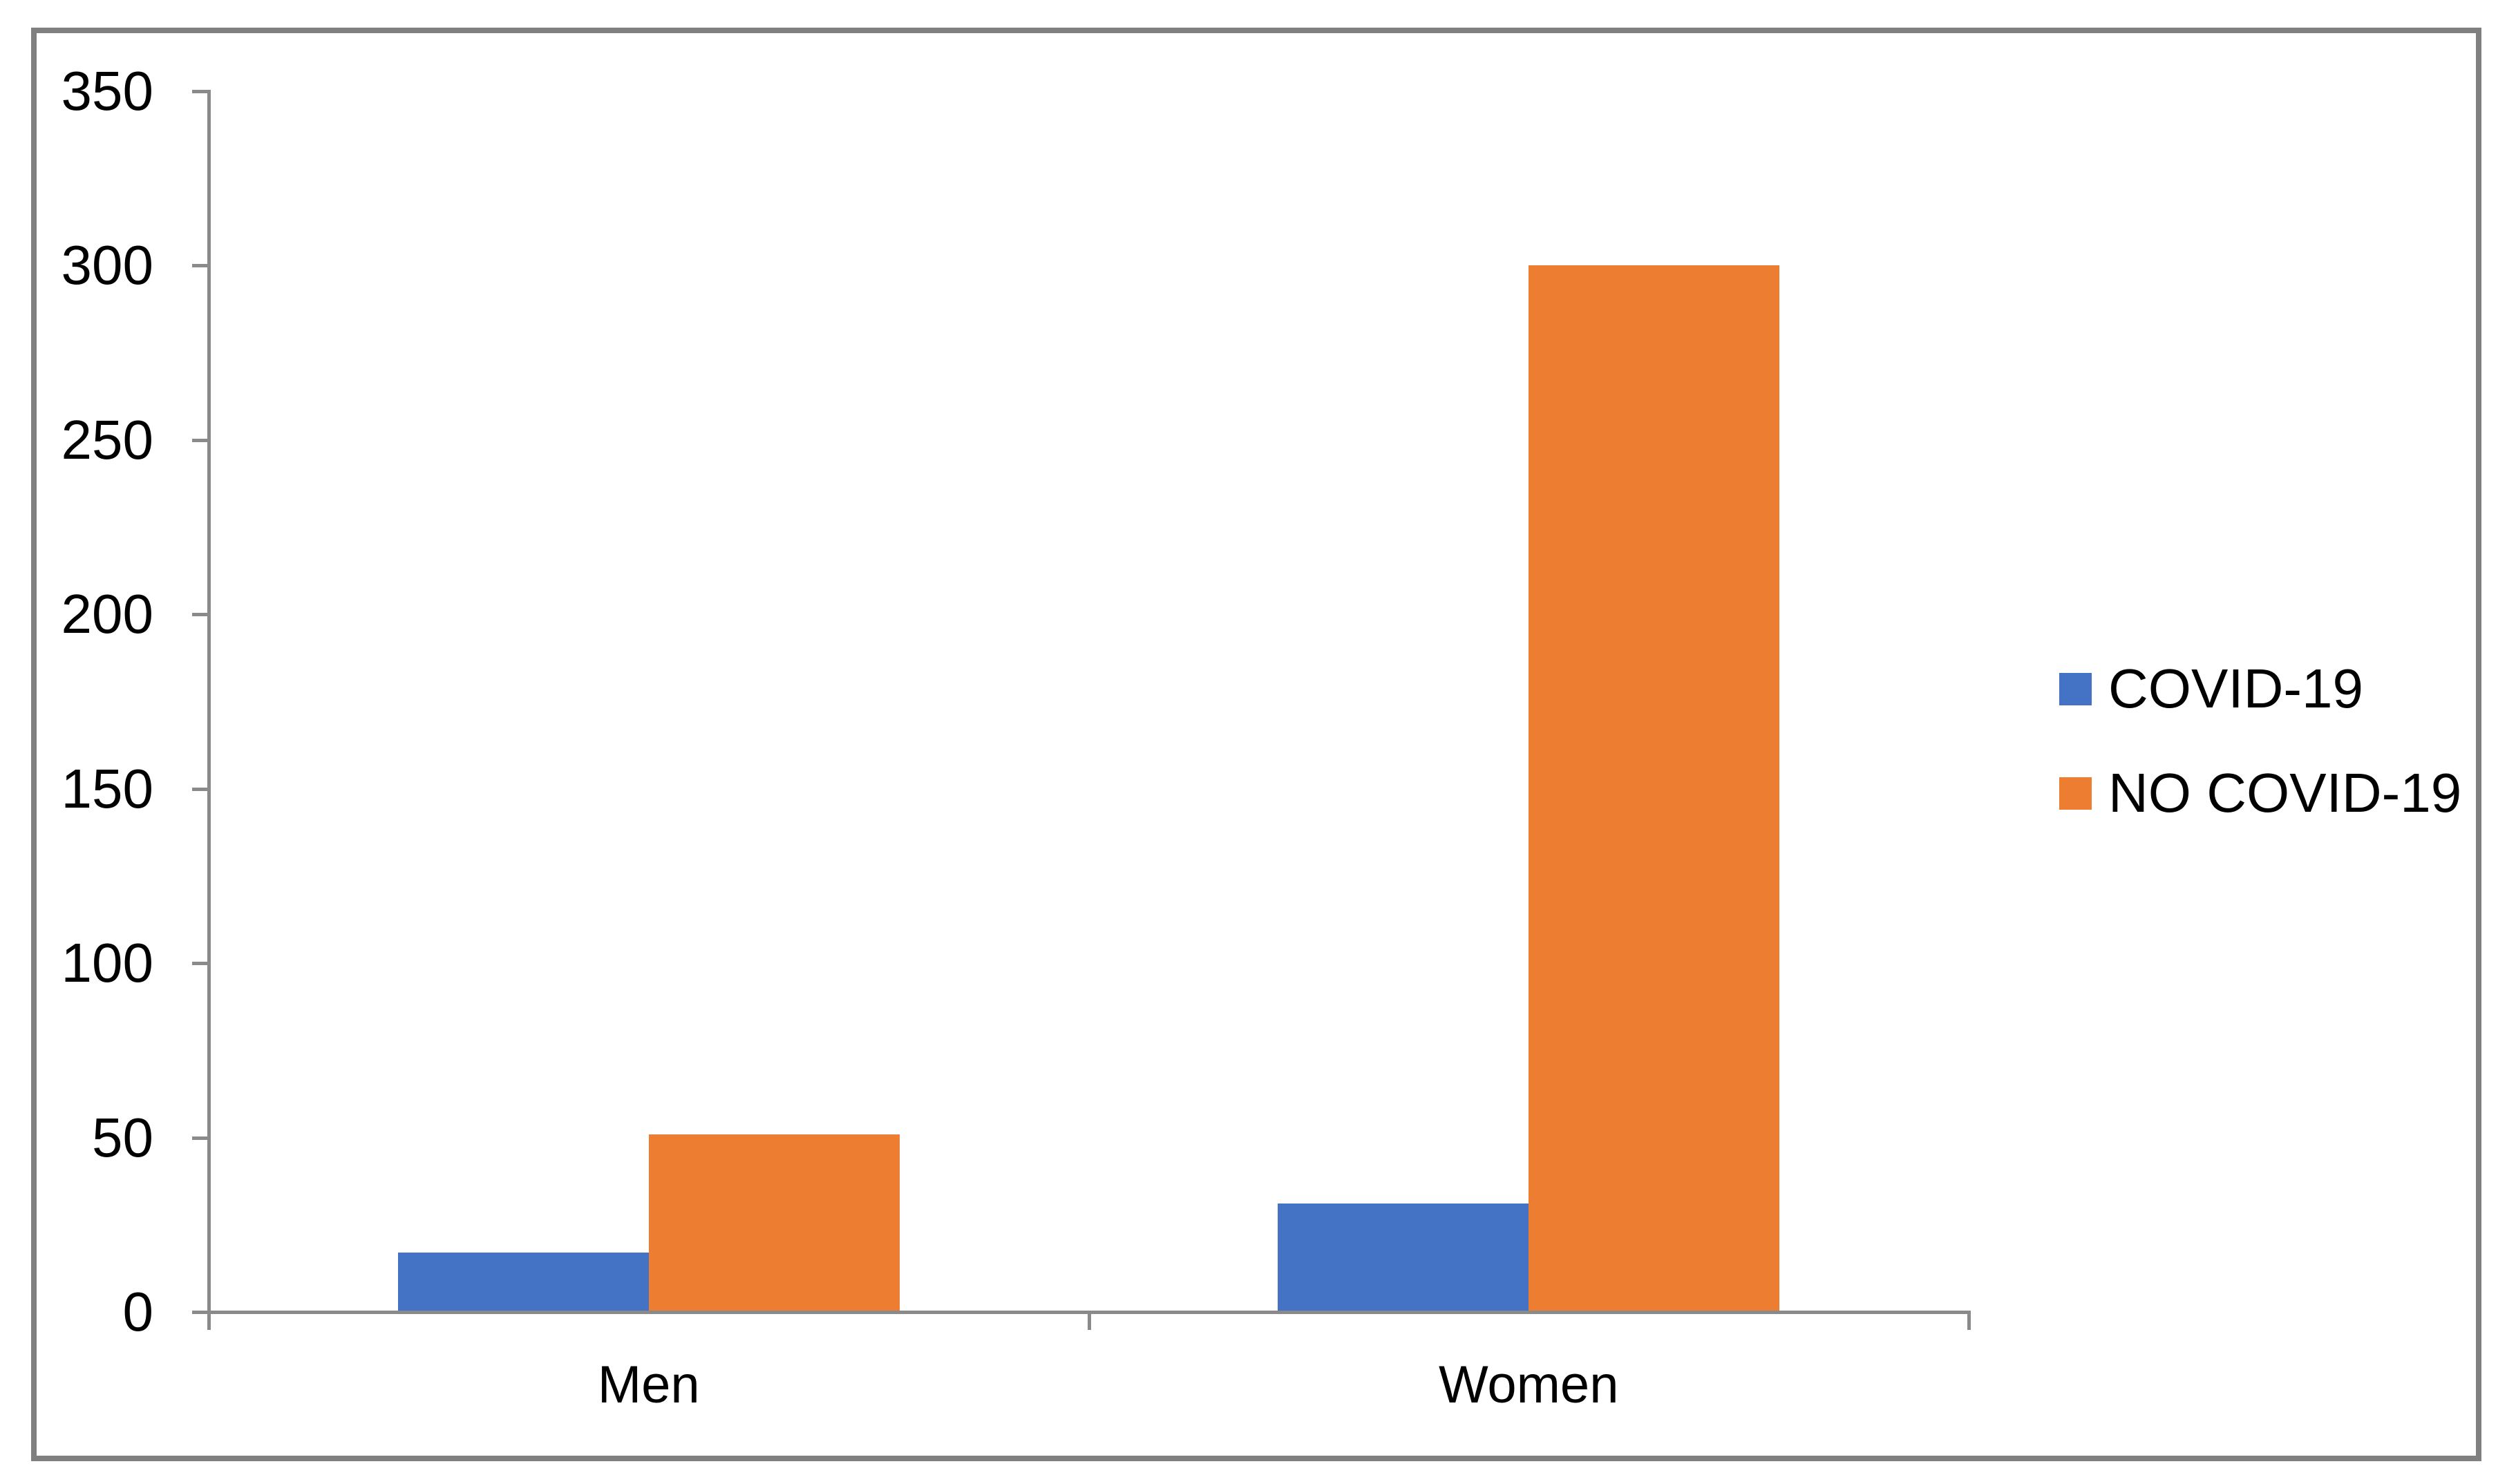  I want to click on category-divider-men, so click(1089, 1321).